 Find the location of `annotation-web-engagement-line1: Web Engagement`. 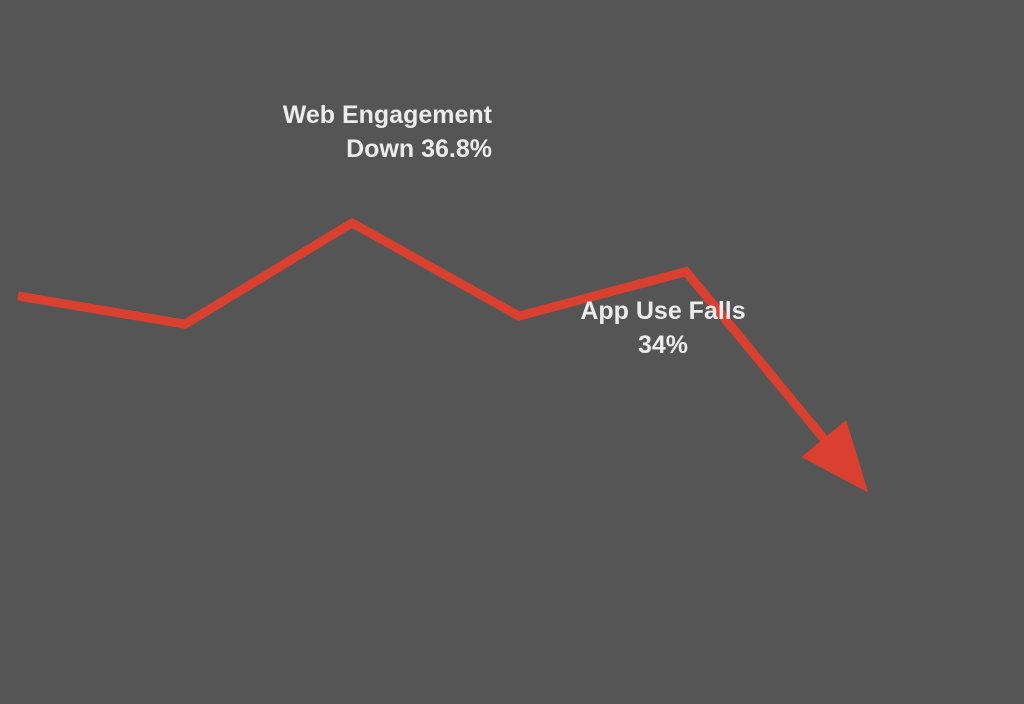

annotation-web-engagement-line1: Web Engagement is located at coordinates (387, 115).